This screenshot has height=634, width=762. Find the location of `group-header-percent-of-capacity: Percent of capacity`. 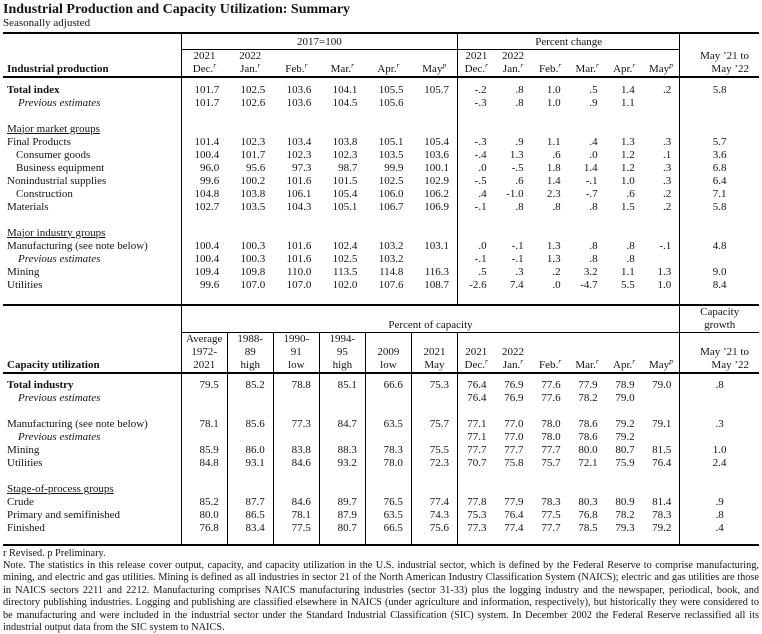

group-header-percent-of-capacity: Percent of capacity is located at coordinates (430, 318).